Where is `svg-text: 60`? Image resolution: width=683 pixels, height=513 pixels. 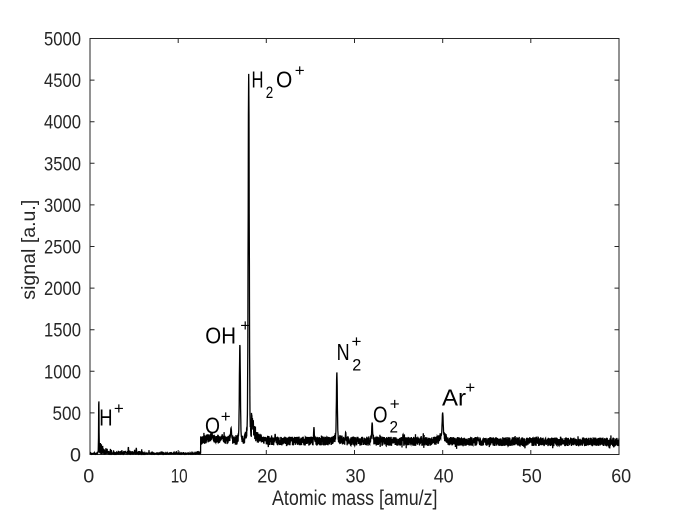
svg-text: 60 is located at coordinates (621, 477).